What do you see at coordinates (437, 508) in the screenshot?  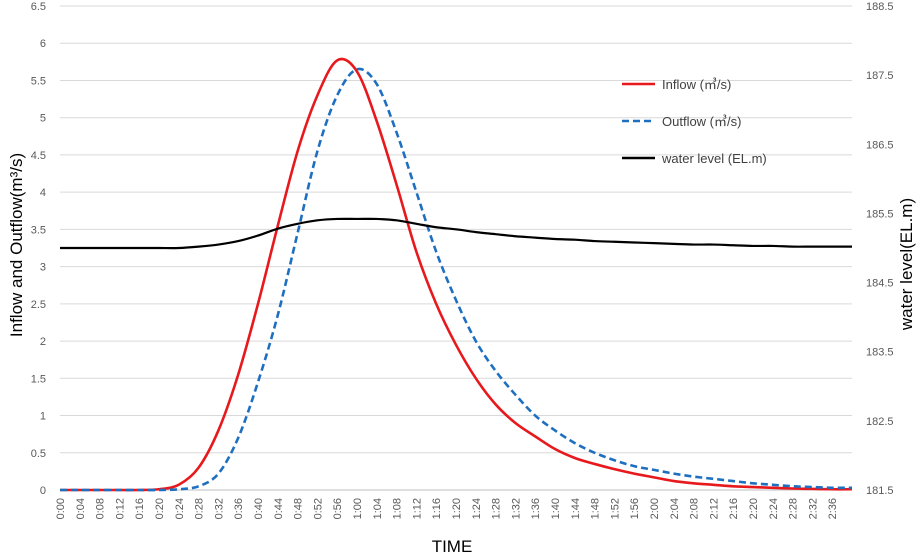 I see `x-tick-label: 1:16` at bounding box center [437, 508].